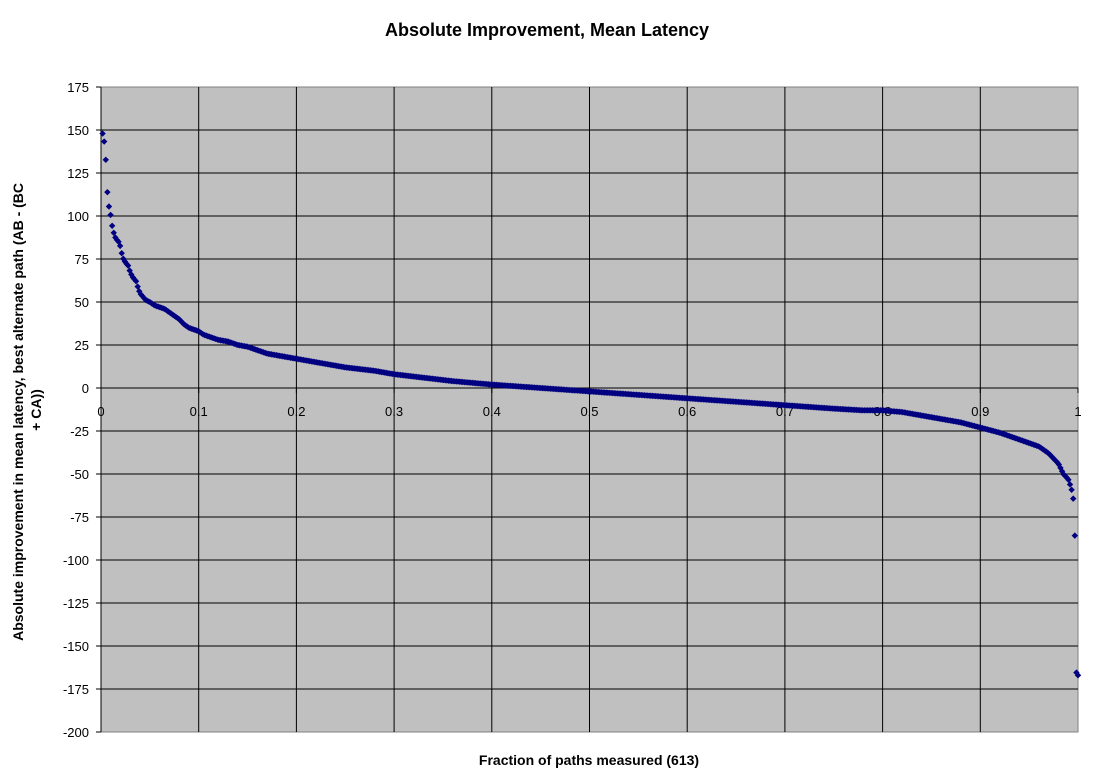 This screenshot has height=778, width=1094. I want to click on x-tick-label: 0.3, so click(394, 411).